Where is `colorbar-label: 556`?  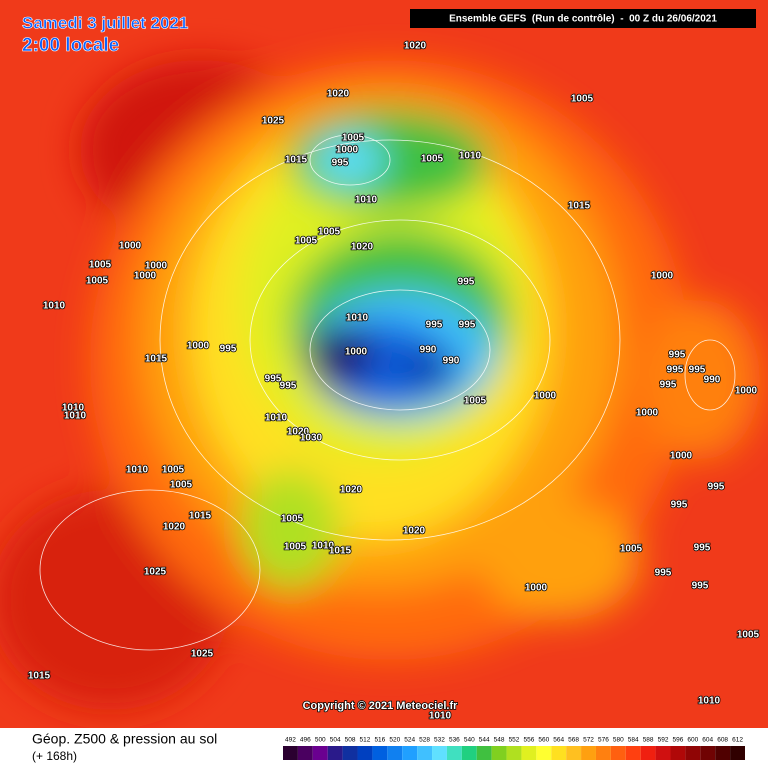 colorbar-label: 556 is located at coordinates (528, 740).